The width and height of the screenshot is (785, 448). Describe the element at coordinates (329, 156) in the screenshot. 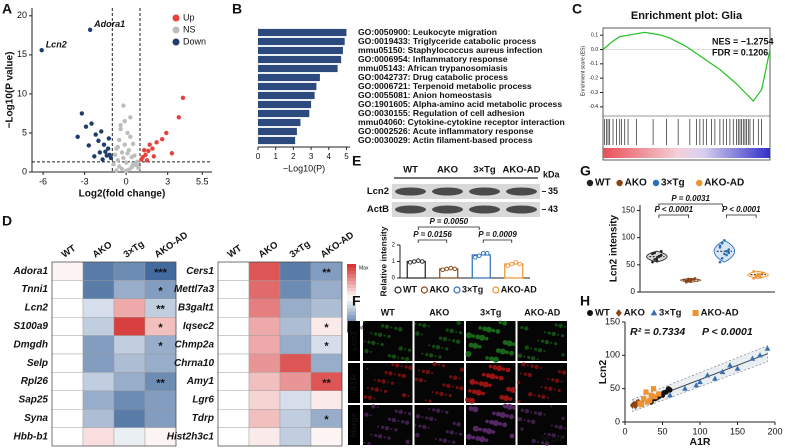

I see `x-tick-label: 4` at that location.